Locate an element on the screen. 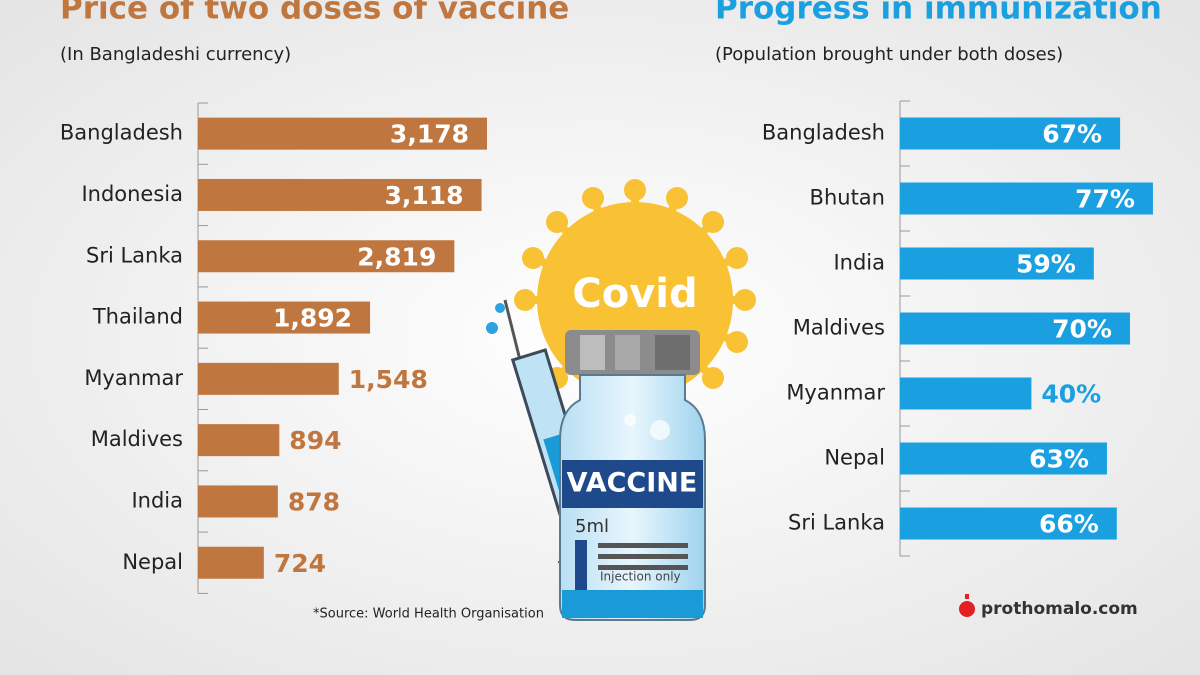 Image resolution: width=1200 pixels, height=675 pixels. source: *Source: World Health Organisation is located at coordinates (428, 614).